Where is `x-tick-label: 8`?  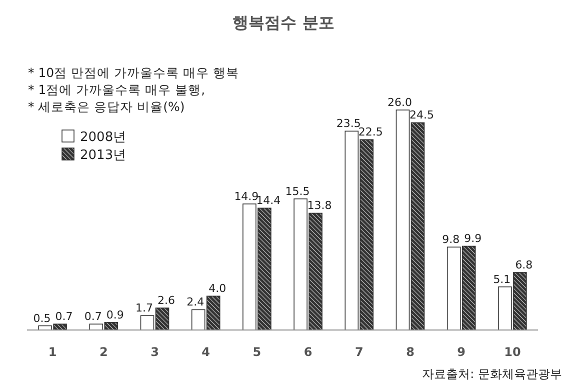
x-tick-label: 8 is located at coordinates (410, 352).